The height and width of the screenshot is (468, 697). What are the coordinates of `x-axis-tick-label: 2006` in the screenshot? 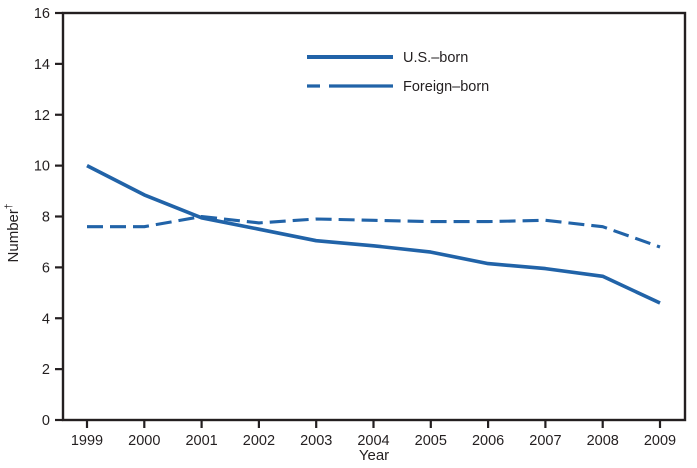 It's located at (488, 441).